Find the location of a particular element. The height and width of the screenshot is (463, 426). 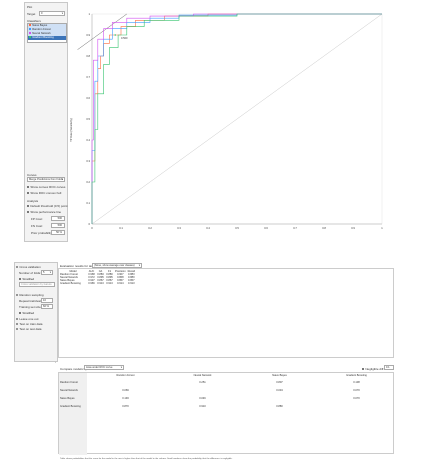

table-row: Random Forest 0.968 0.883 0.880 0.907 0.883 is located at coordinates (97, 274).